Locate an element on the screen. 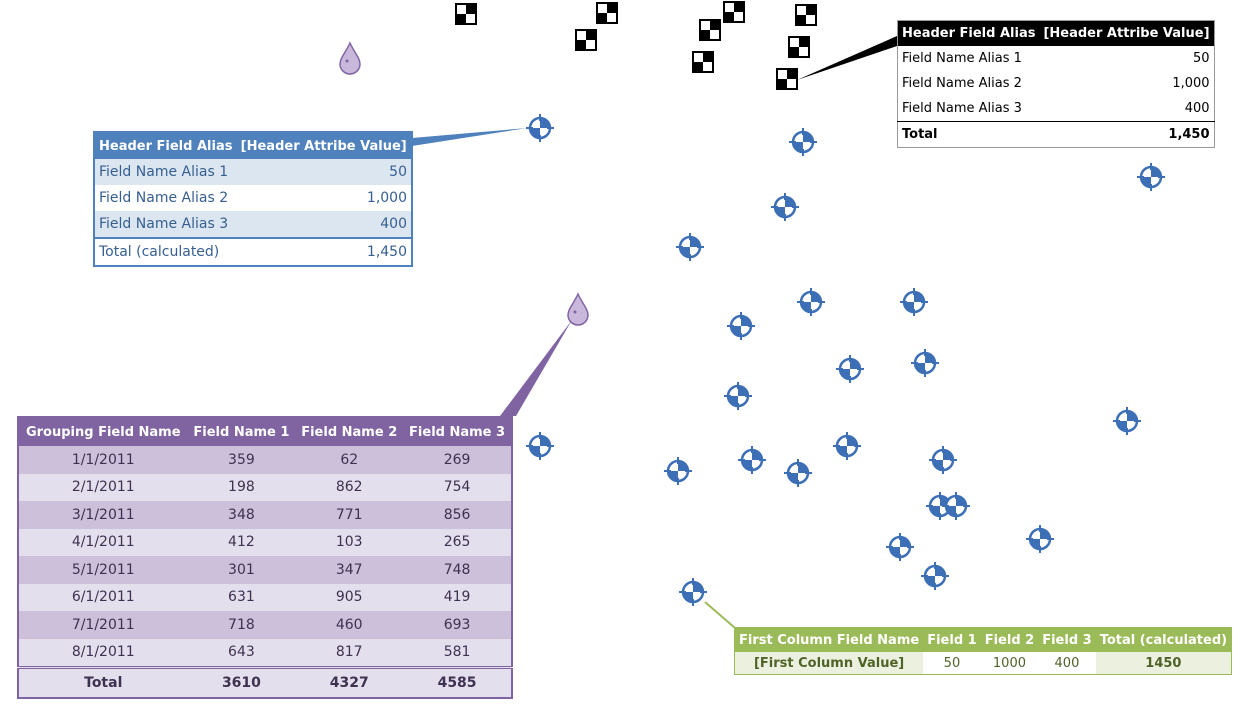 Image resolution: width=1242 pixels, height=722 pixels. row: [First Column Value] 50 1000 400 1450 is located at coordinates (983, 663).